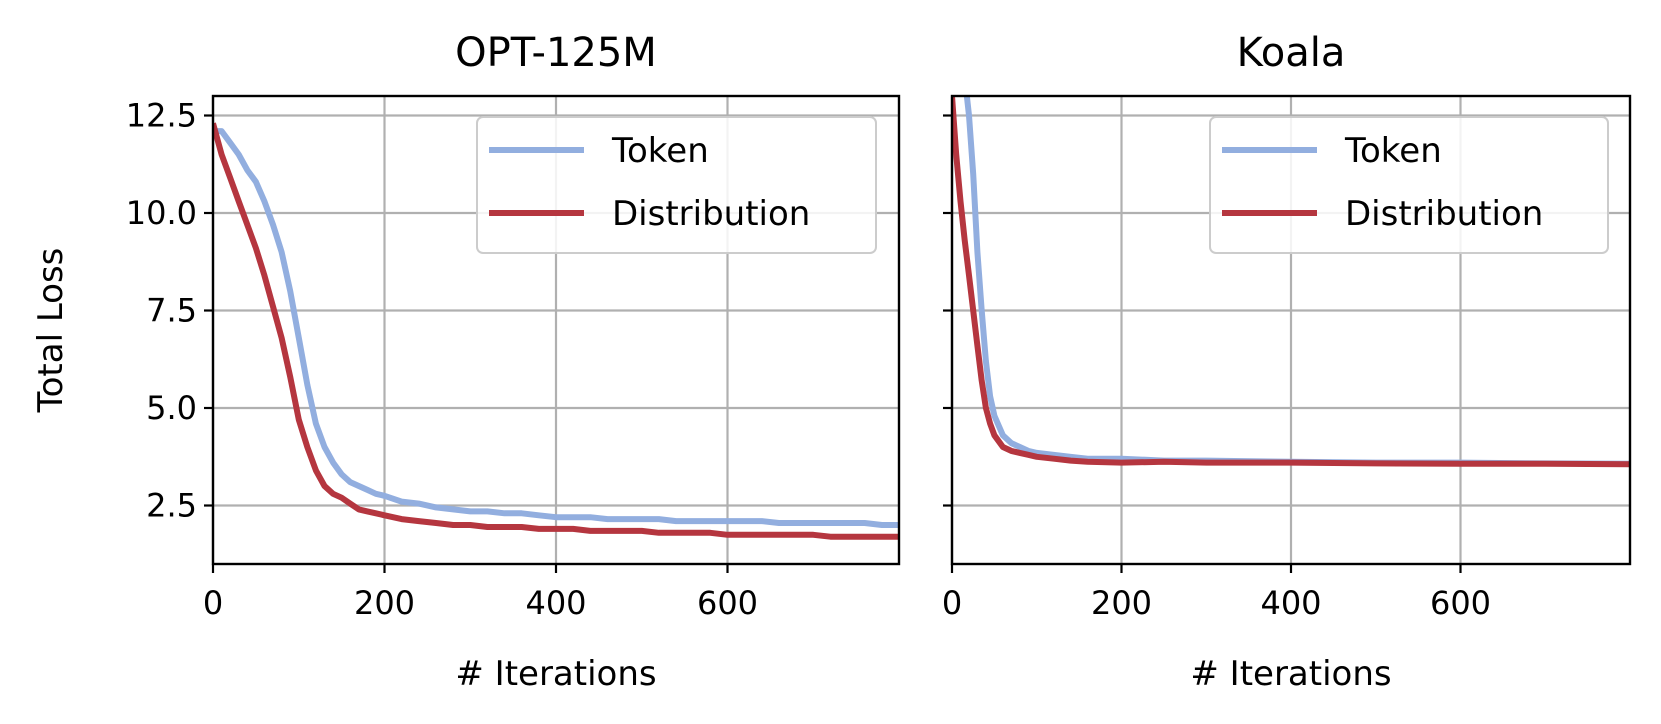 The width and height of the screenshot is (1661, 724). What do you see at coordinates (711, 214) in the screenshot?
I see `legend-label-distribution: Distribution` at bounding box center [711, 214].